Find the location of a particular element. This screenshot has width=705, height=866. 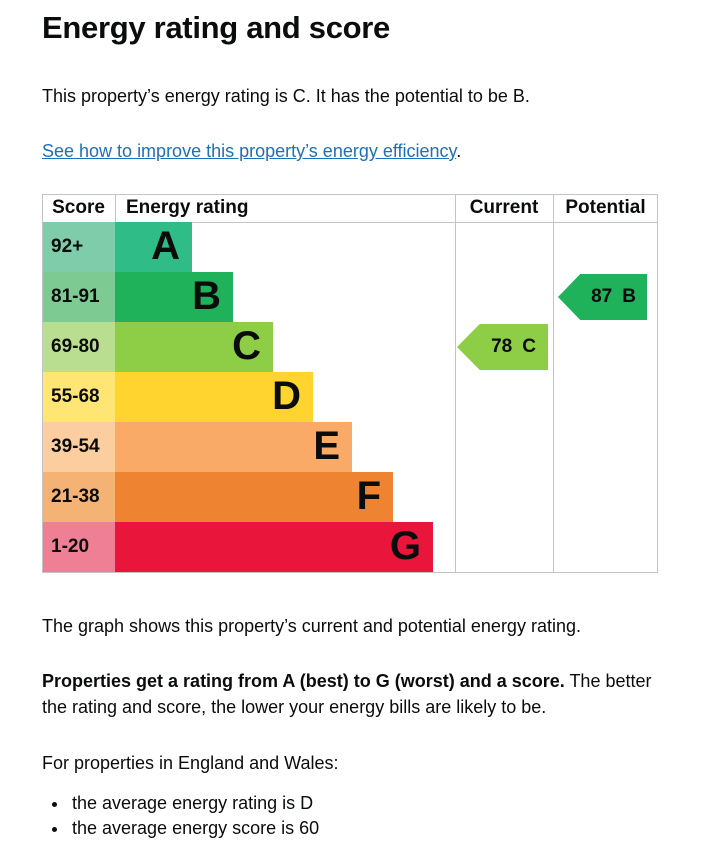

link-suffix: . is located at coordinates (459, 151).